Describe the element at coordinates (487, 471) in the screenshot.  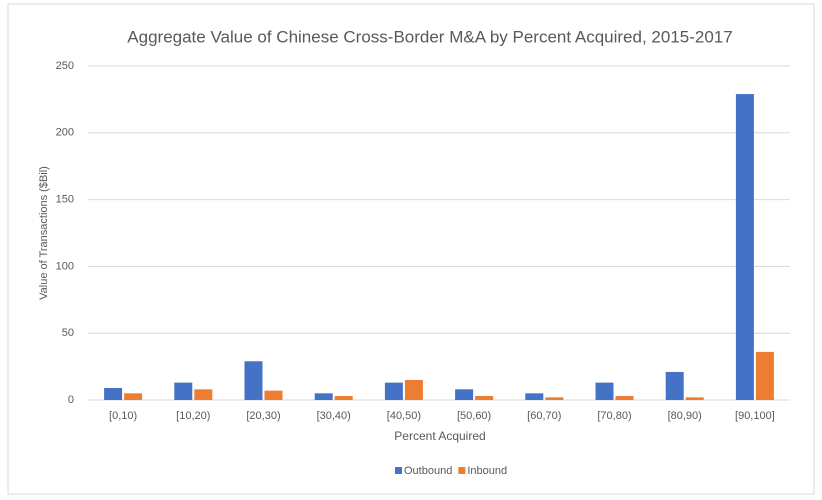
I see `legend-label: Inbound` at that location.